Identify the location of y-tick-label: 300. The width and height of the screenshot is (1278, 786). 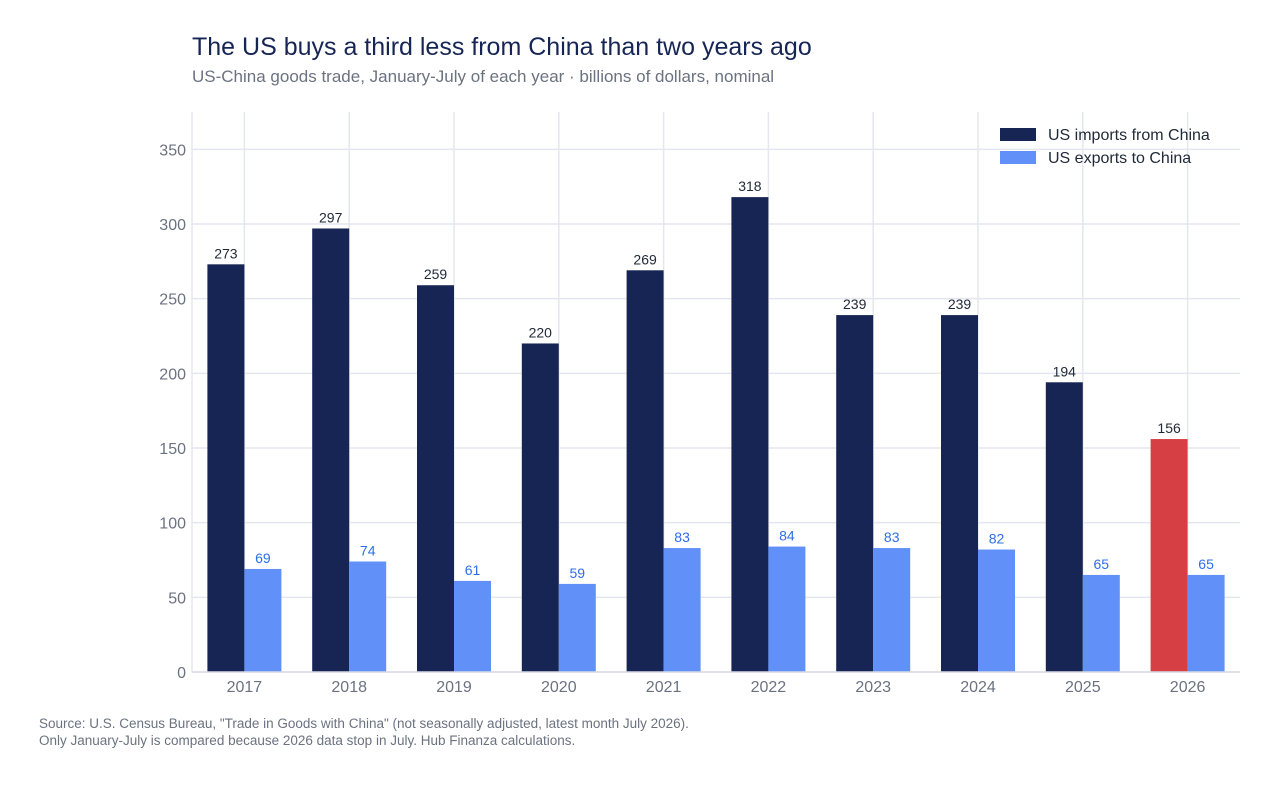
(172, 225).